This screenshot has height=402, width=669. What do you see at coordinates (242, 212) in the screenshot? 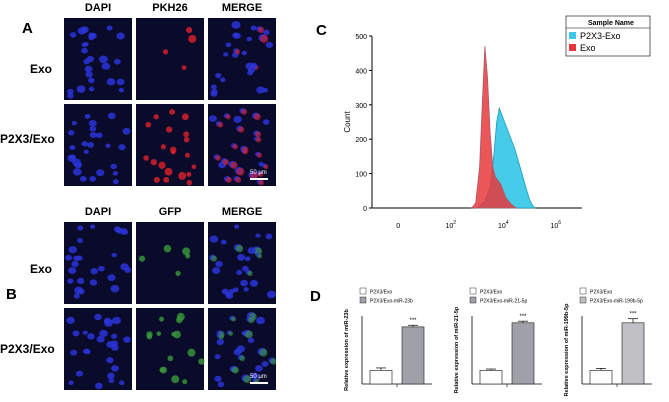
I see `panel-b-col-merge: MERGE` at bounding box center [242, 212].